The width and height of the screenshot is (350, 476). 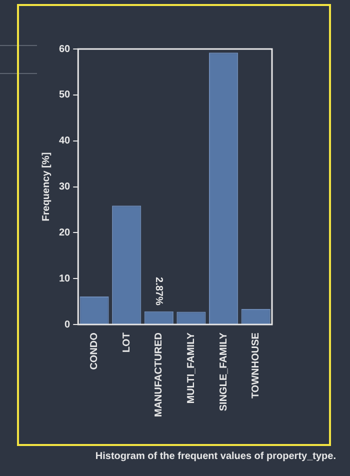 What do you see at coordinates (65, 232) in the screenshot?
I see `y-tick-label: 20` at bounding box center [65, 232].